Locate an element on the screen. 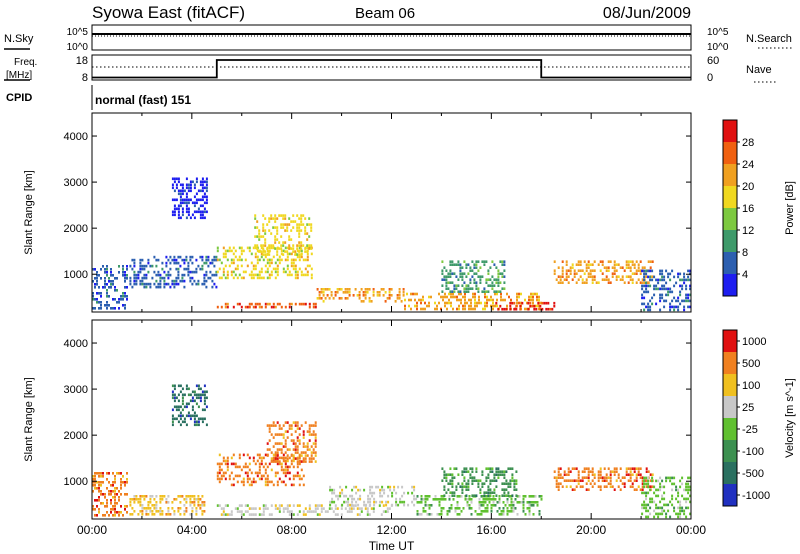 The height and width of the screenshot is (554, 800). freq-panel: Freq. [MHz] 18 8 60 0 Nave is located at coordinates (390, 69).